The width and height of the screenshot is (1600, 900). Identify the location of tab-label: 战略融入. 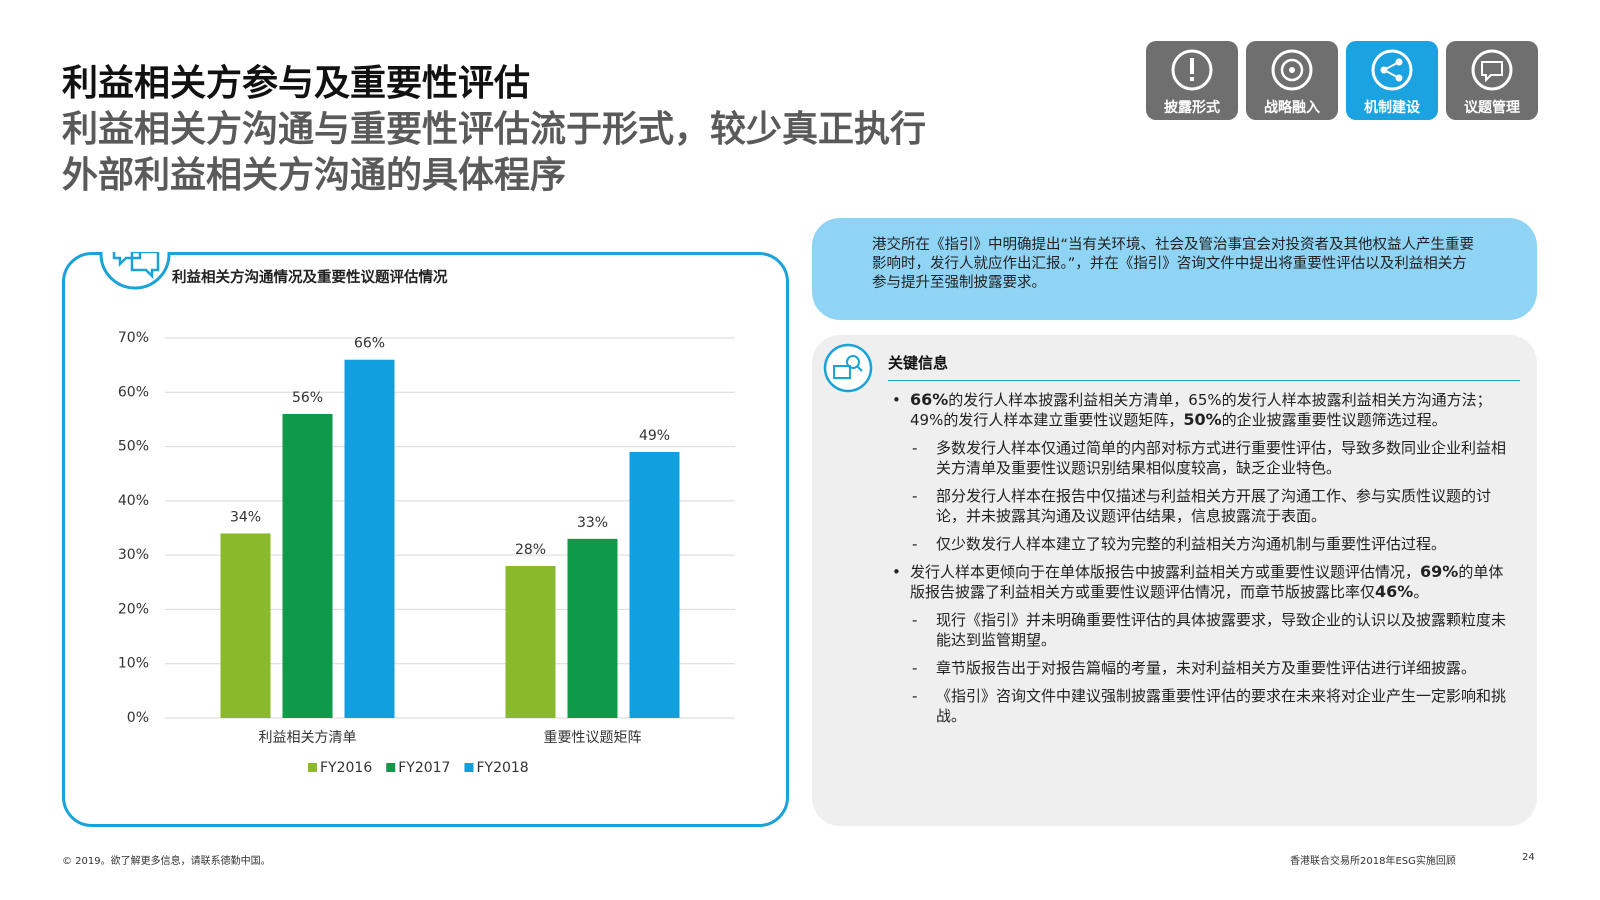
(1292, 108).